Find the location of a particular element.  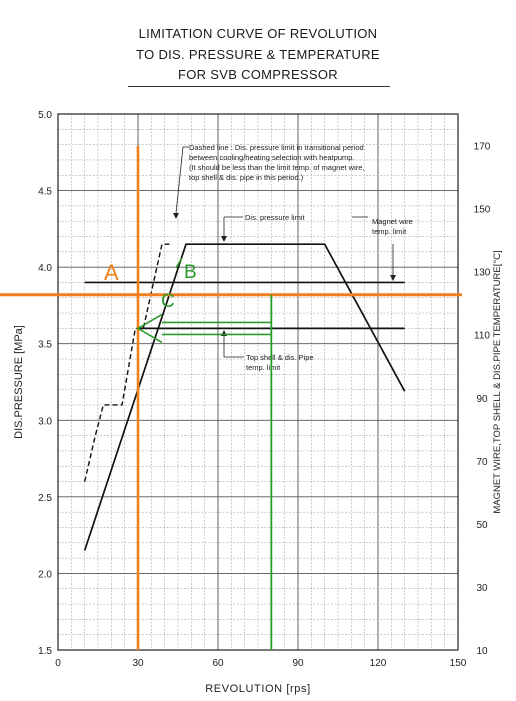

dashed-note-text: top shell & dis. pipe in this period.) is located at coordinates (246, 177).